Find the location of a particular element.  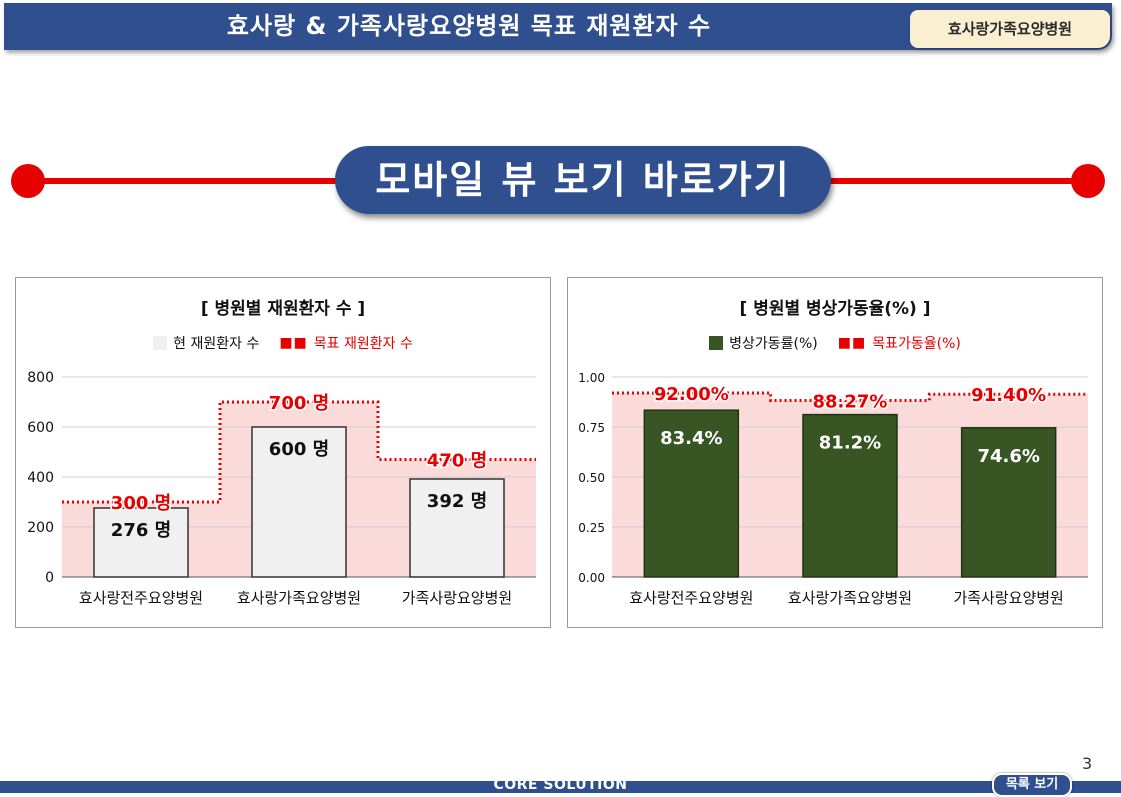

target-data-label: 91.40% is located at coordinates (1008, 395).